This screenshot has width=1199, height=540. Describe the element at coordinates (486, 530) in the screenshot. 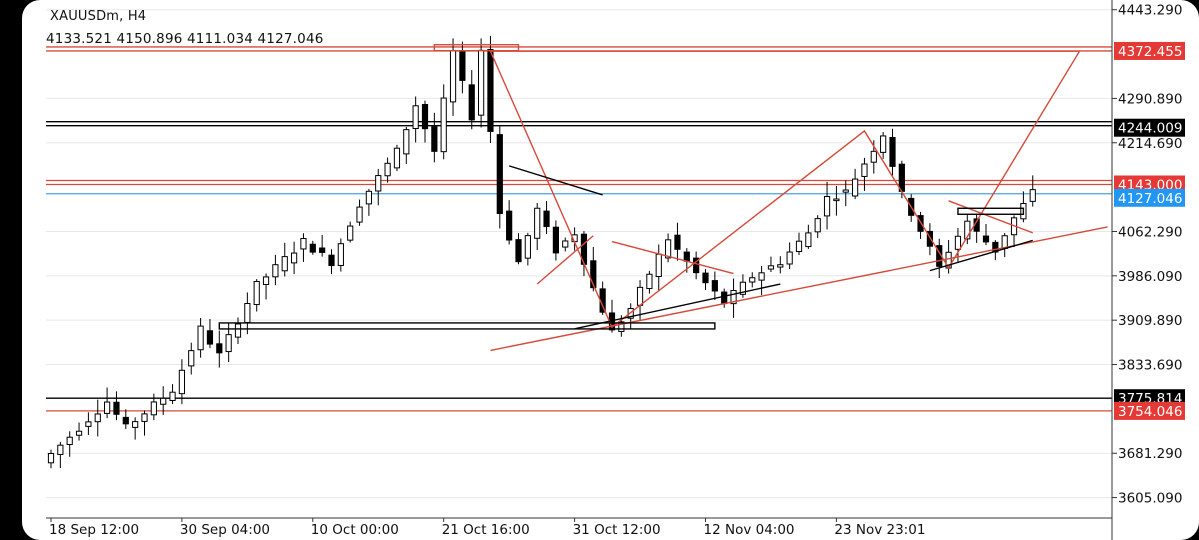

I see `time-tick-label: 21 Oct 16:00` at that location.